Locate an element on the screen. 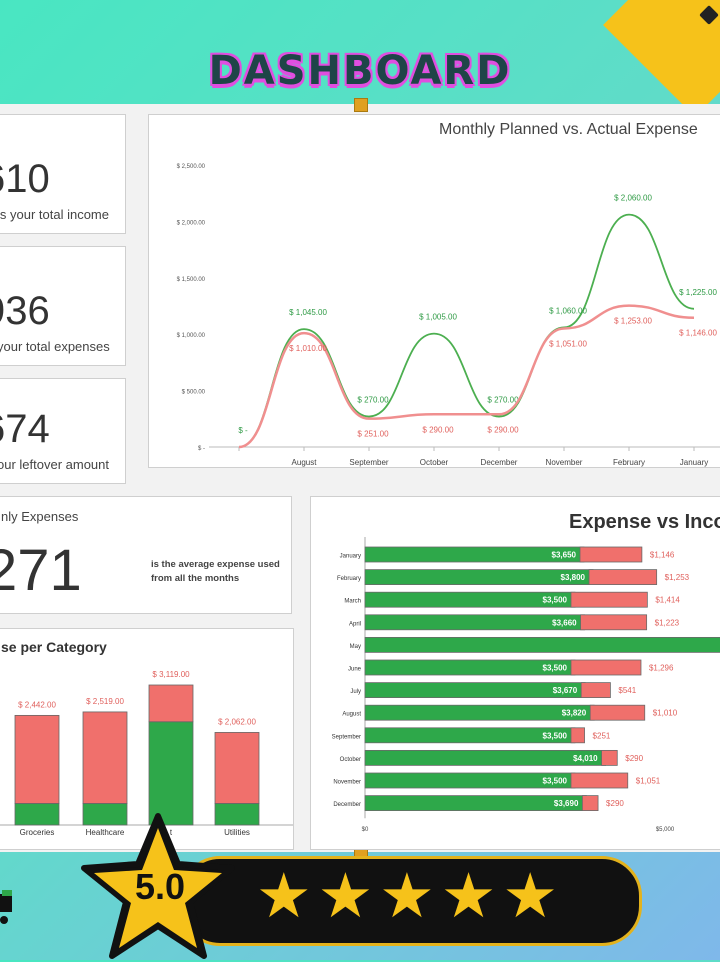 Image resolution: width=720 pixels, height=962 pixels. data-label: $ 1,051.00 is located at coordinates (568, 343).